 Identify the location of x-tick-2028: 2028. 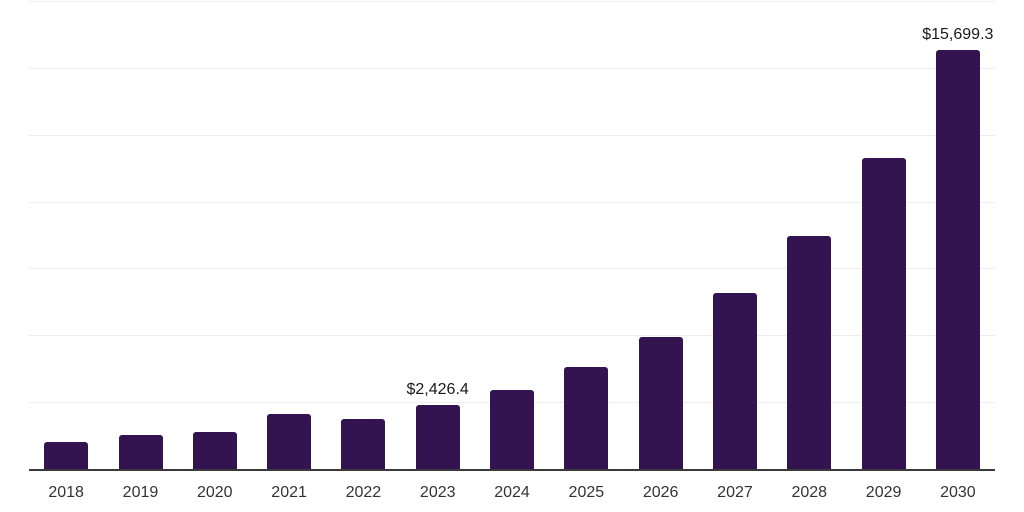
(809, 492).